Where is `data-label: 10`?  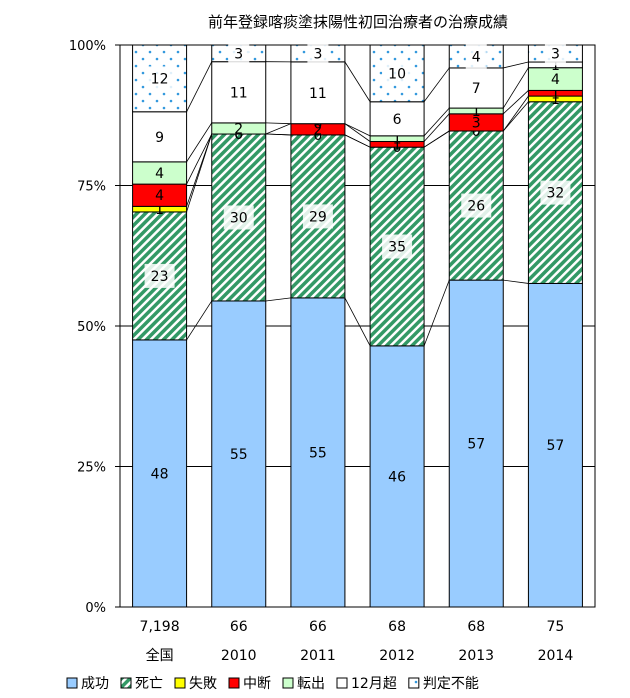
data-label: 10 is located at coordinates (397, 74).